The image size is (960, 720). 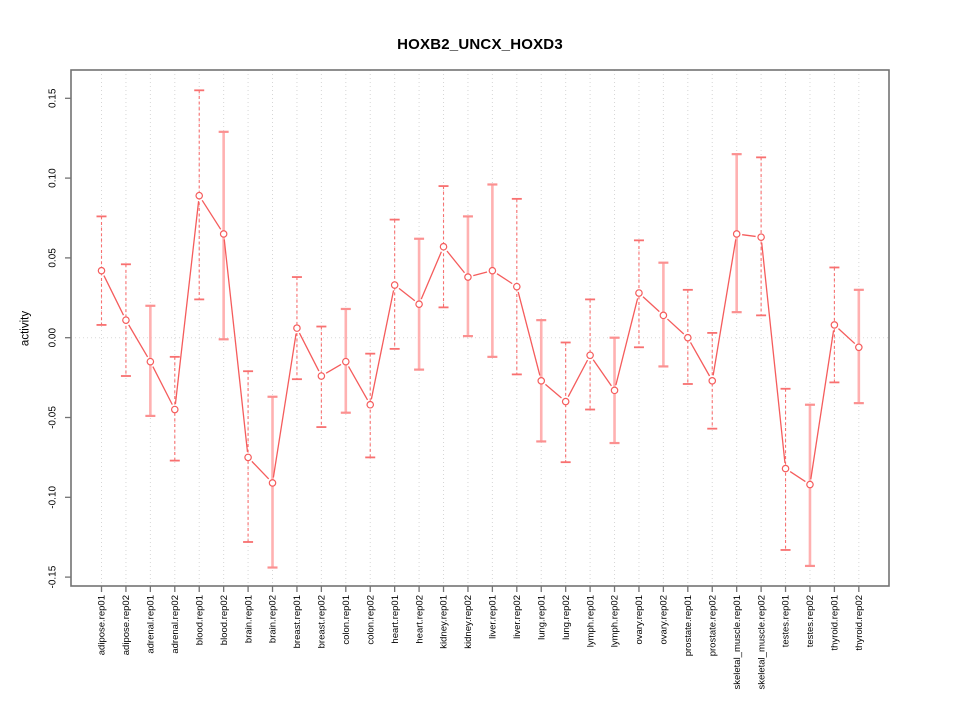 I want to click on x-tick-label: heart.rep01, so click(x=395, y=619).